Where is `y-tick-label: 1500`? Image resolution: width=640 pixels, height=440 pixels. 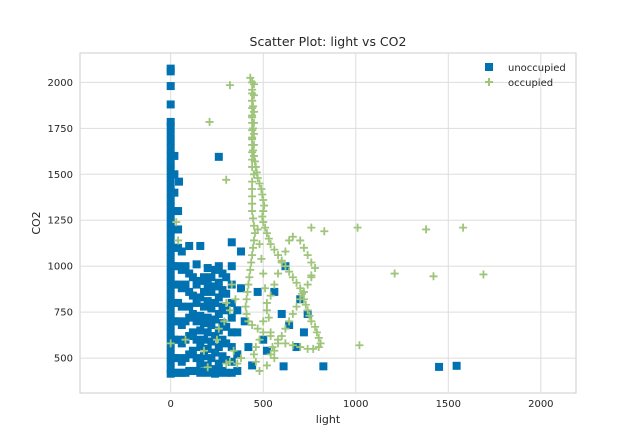 y-tick-label: 1500 is located at coordinates (60, 175).